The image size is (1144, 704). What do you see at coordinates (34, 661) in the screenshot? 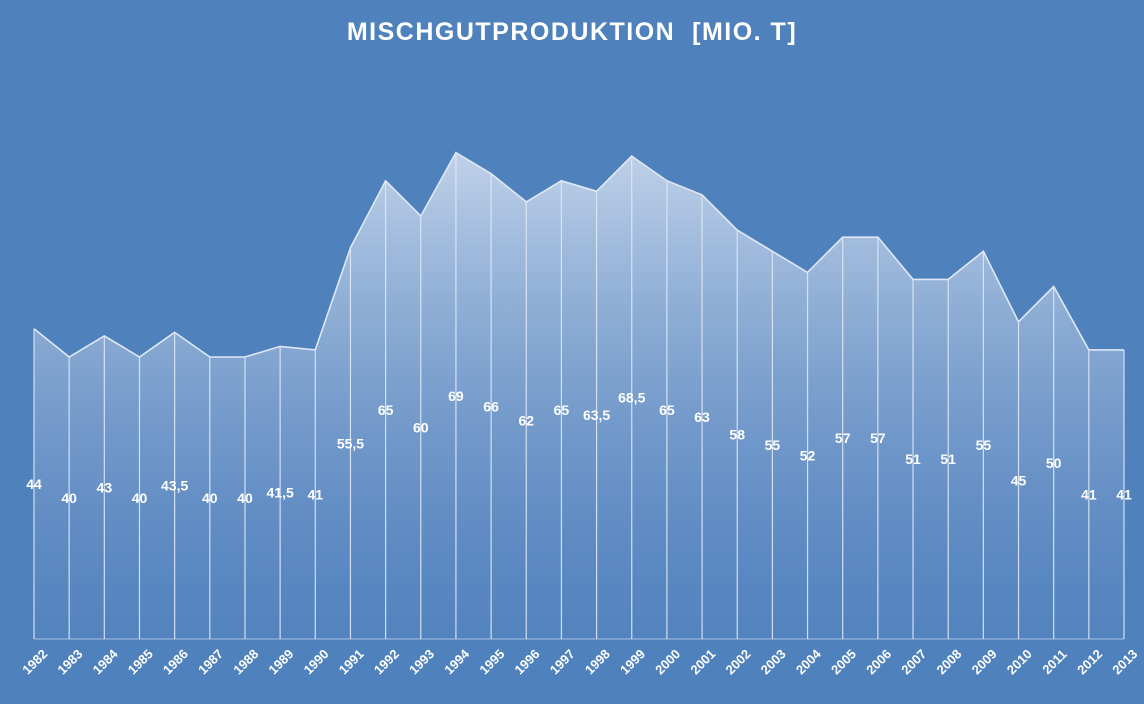
I see `x-tick-1982: 1982` at bounding box center [34, 661].